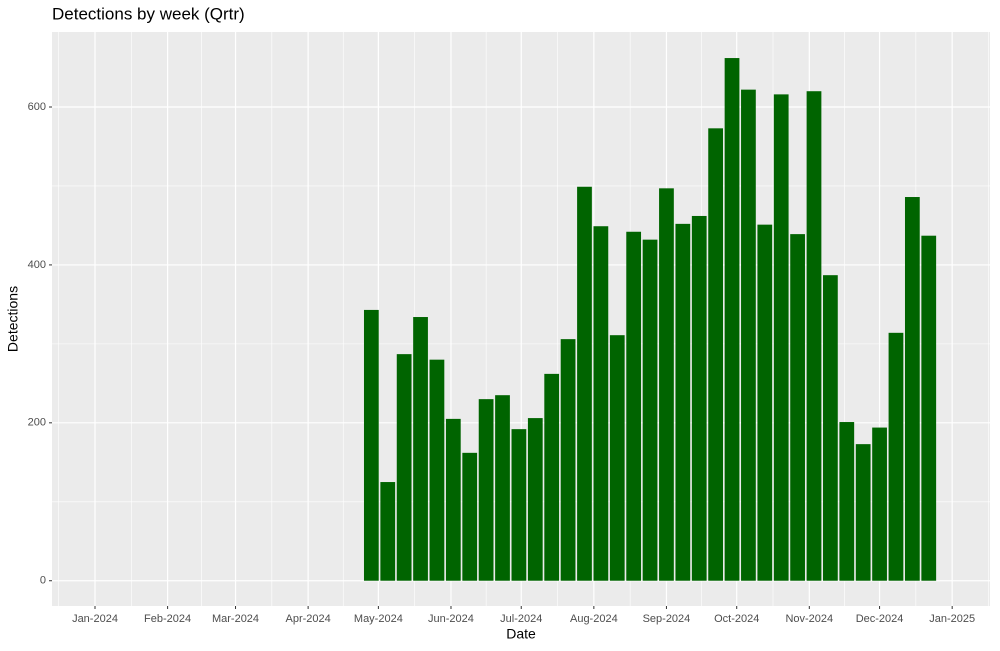  Describe the element at coordinates (521, 634) in the screenshot. I see `x-axis-label: Date` at that location.